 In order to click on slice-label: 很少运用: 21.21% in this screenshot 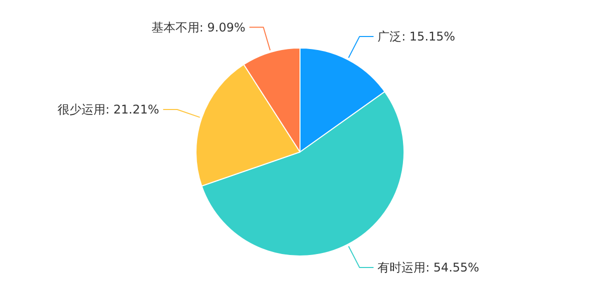, I will do `click(109, 109)`.